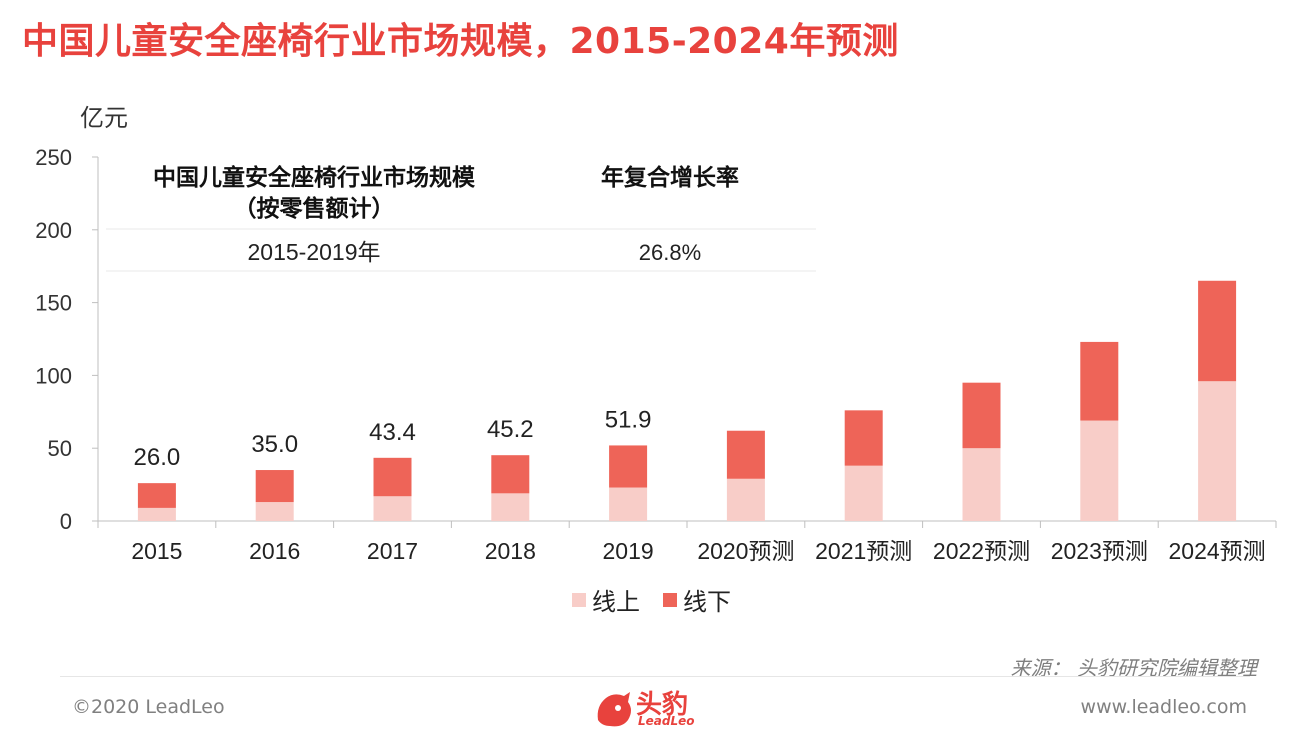  What do you see at coordinates (53, 303) in the screenshot?
I see `y-tick-label: 150` at bounding box center [53, 303].